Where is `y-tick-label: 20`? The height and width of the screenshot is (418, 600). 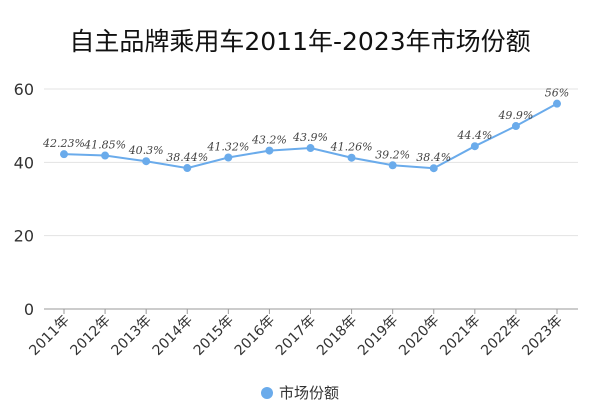
y-tick-label: 20 is located at coordinates (24, 236).